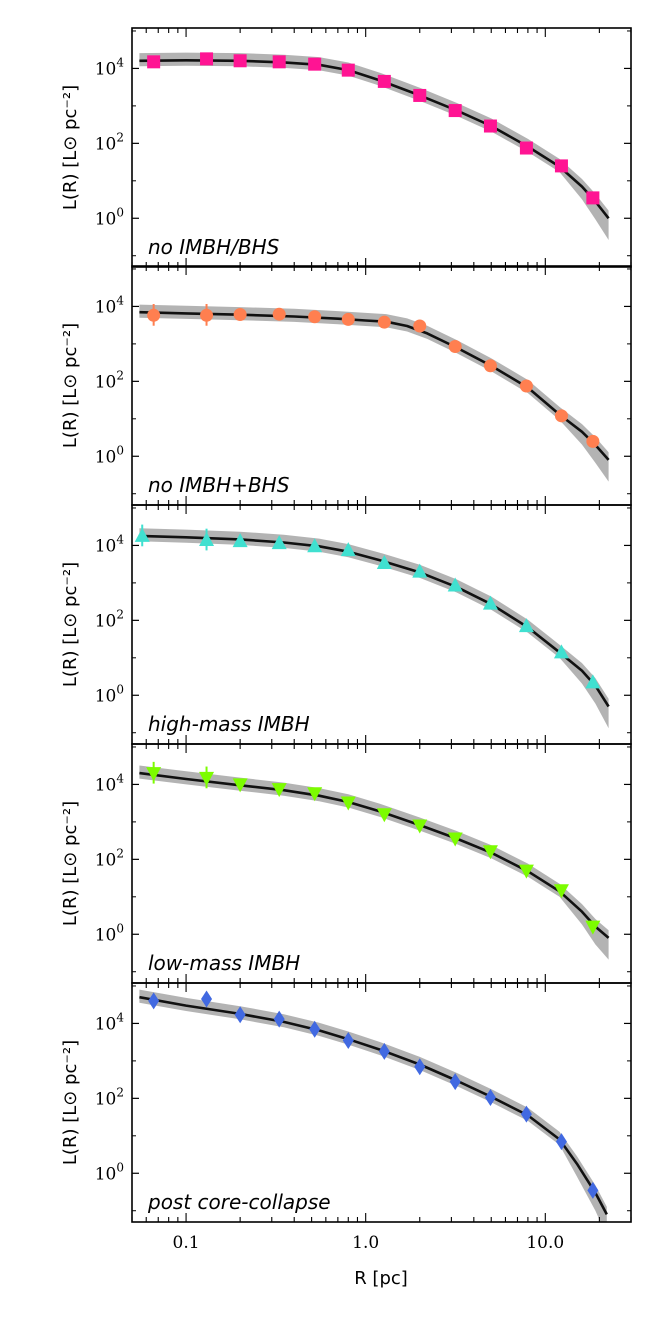 The width and height of the screenshot is (664, 1329). What do you see at coordinates (224, 963) in the screenshot?
I see `panel-label: low-mass IMBH` at bounding box center [224, 963].